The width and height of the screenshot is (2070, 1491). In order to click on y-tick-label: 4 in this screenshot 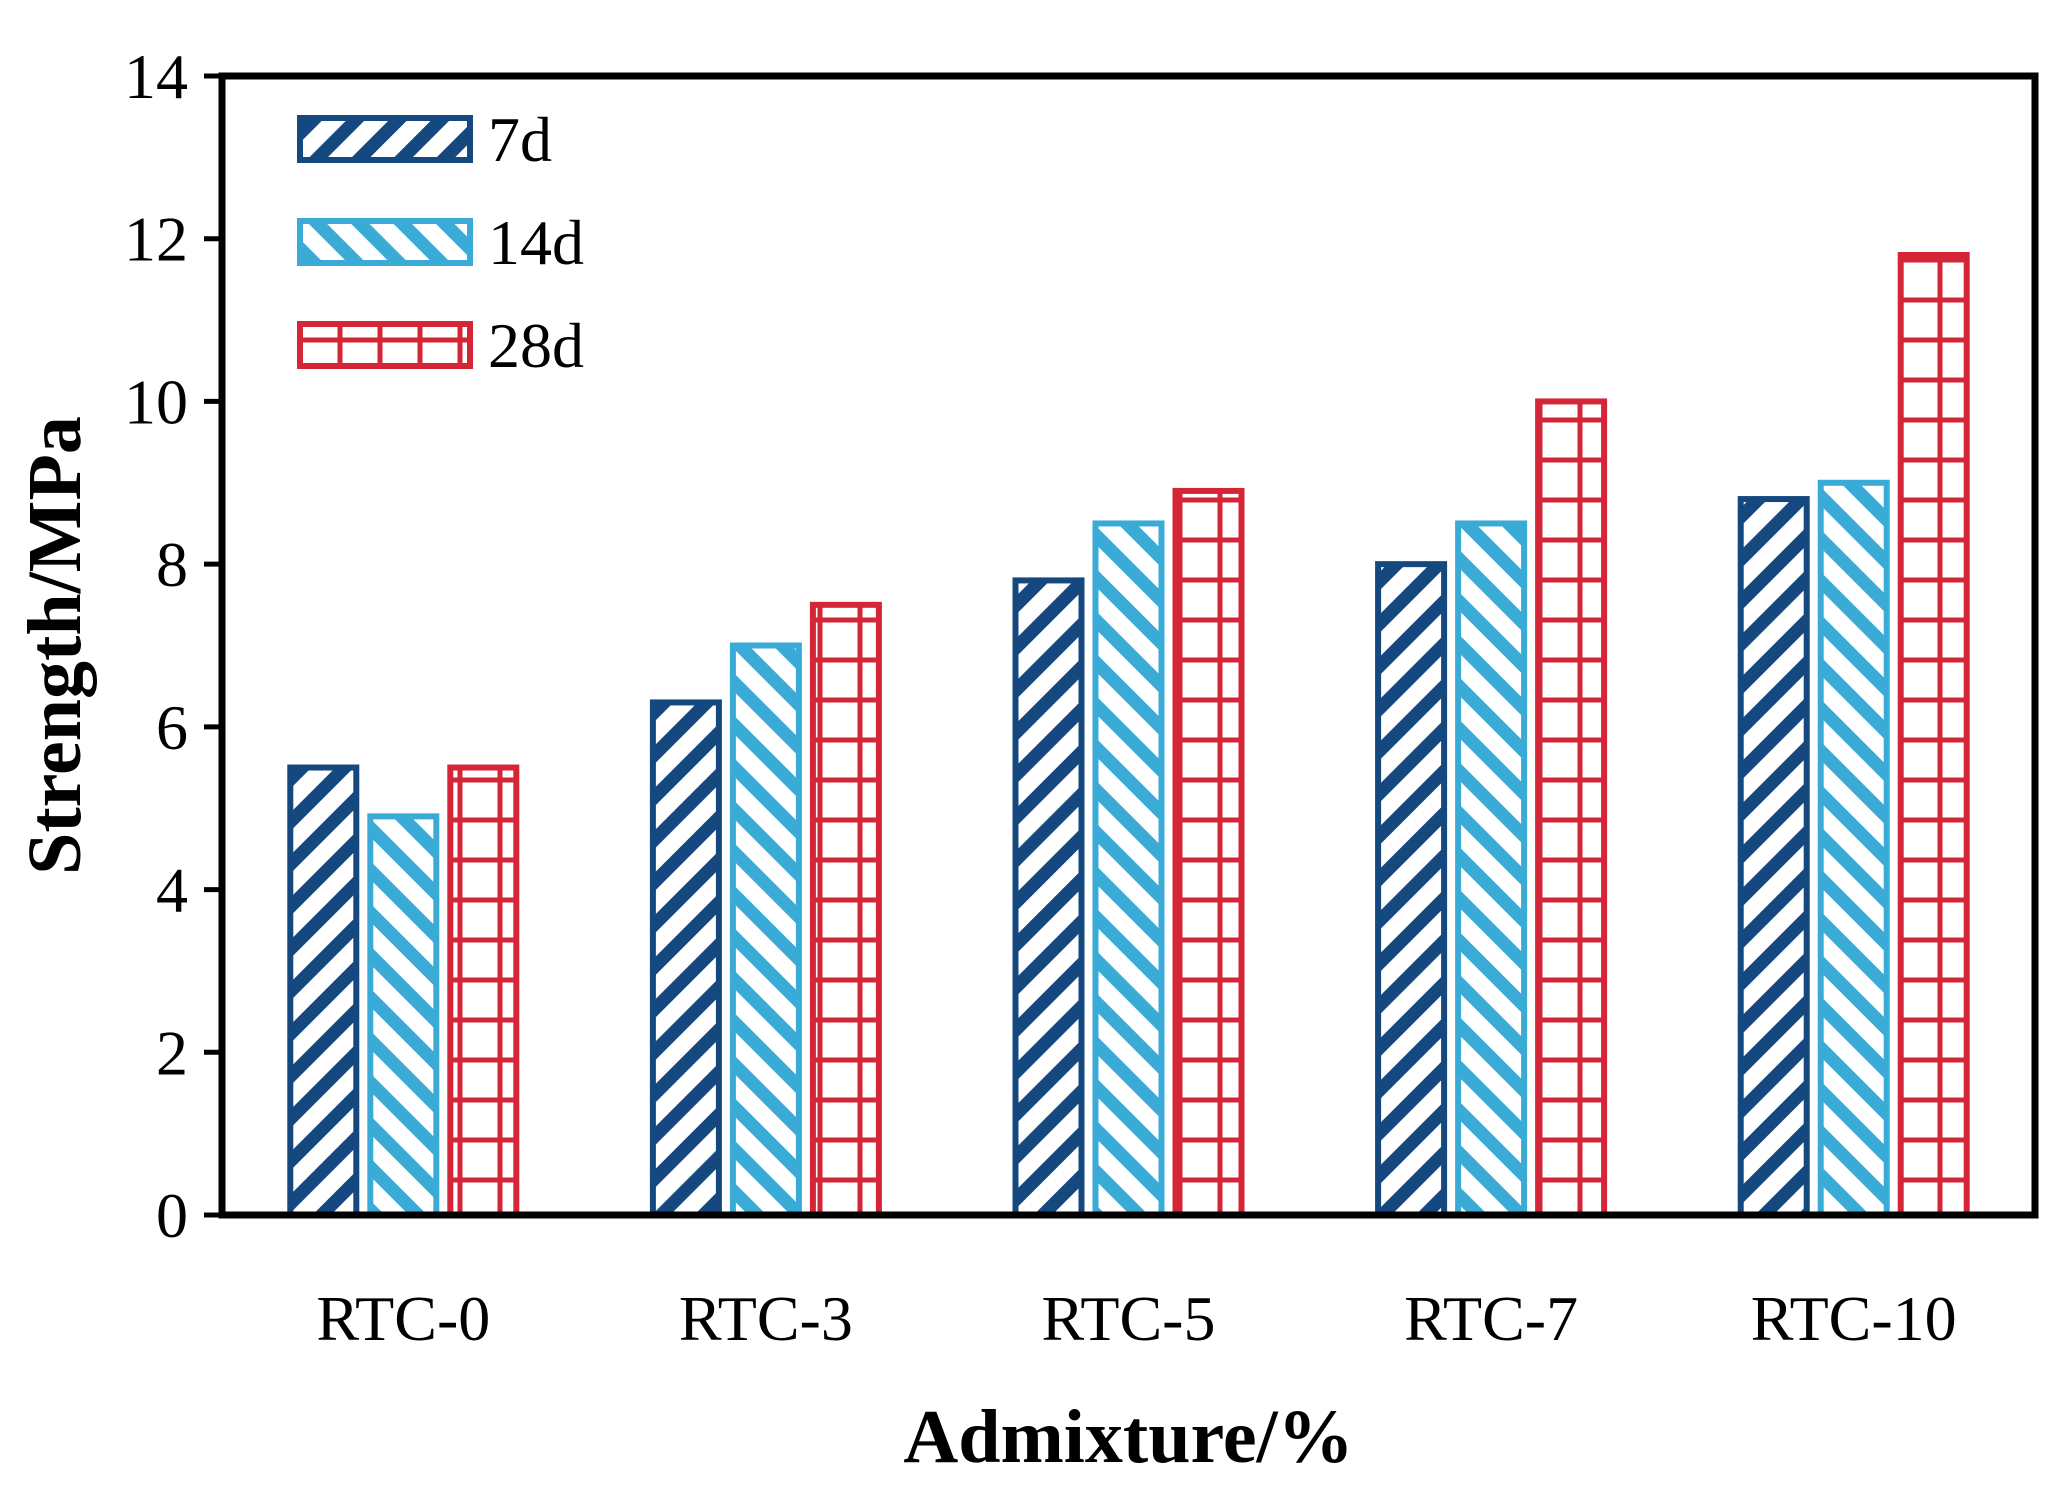, I will do `click(172, 890)`.